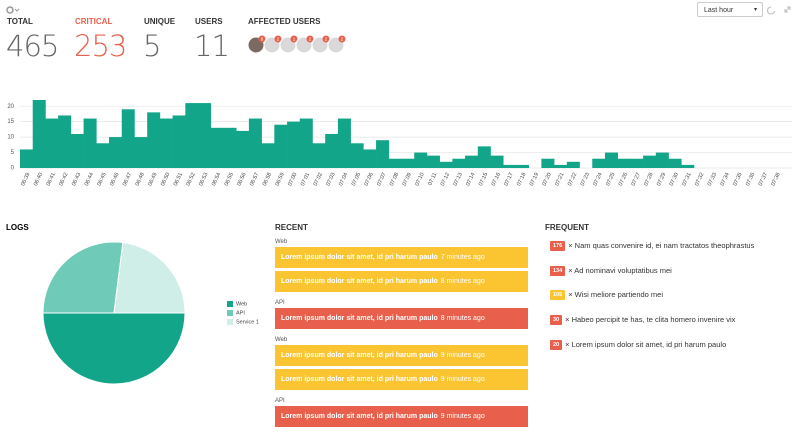 Image resolution: width=800 pixels, height=435 pixels. Describe the element at coordinates (209, 21) in the screenshot. I see `stat-label: USERS` at that location.